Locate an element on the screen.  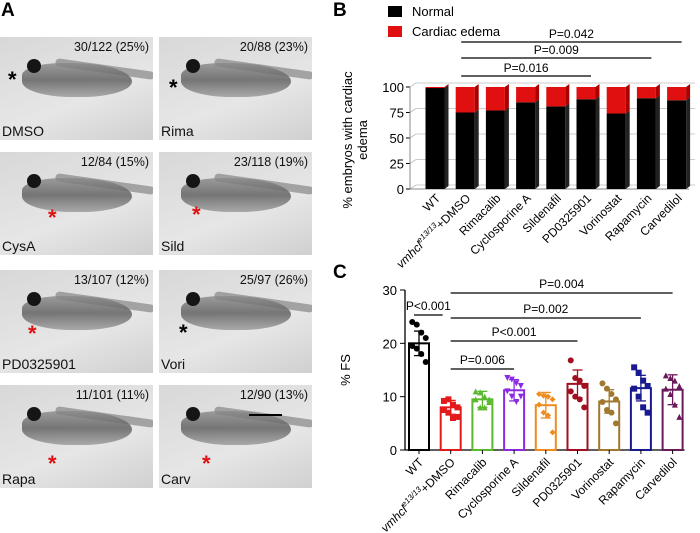
y-axis-label: edema is located at coordinates (362, 139).